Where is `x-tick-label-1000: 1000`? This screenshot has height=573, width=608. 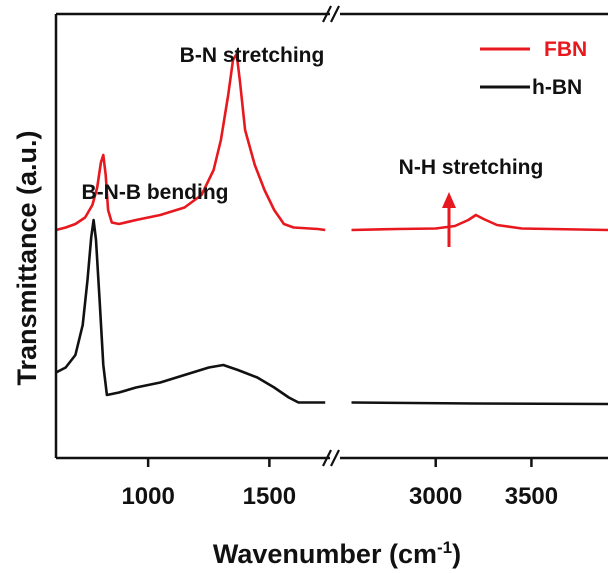 x-tick-label-1000: 1000 is located at coordinates (147, 496).